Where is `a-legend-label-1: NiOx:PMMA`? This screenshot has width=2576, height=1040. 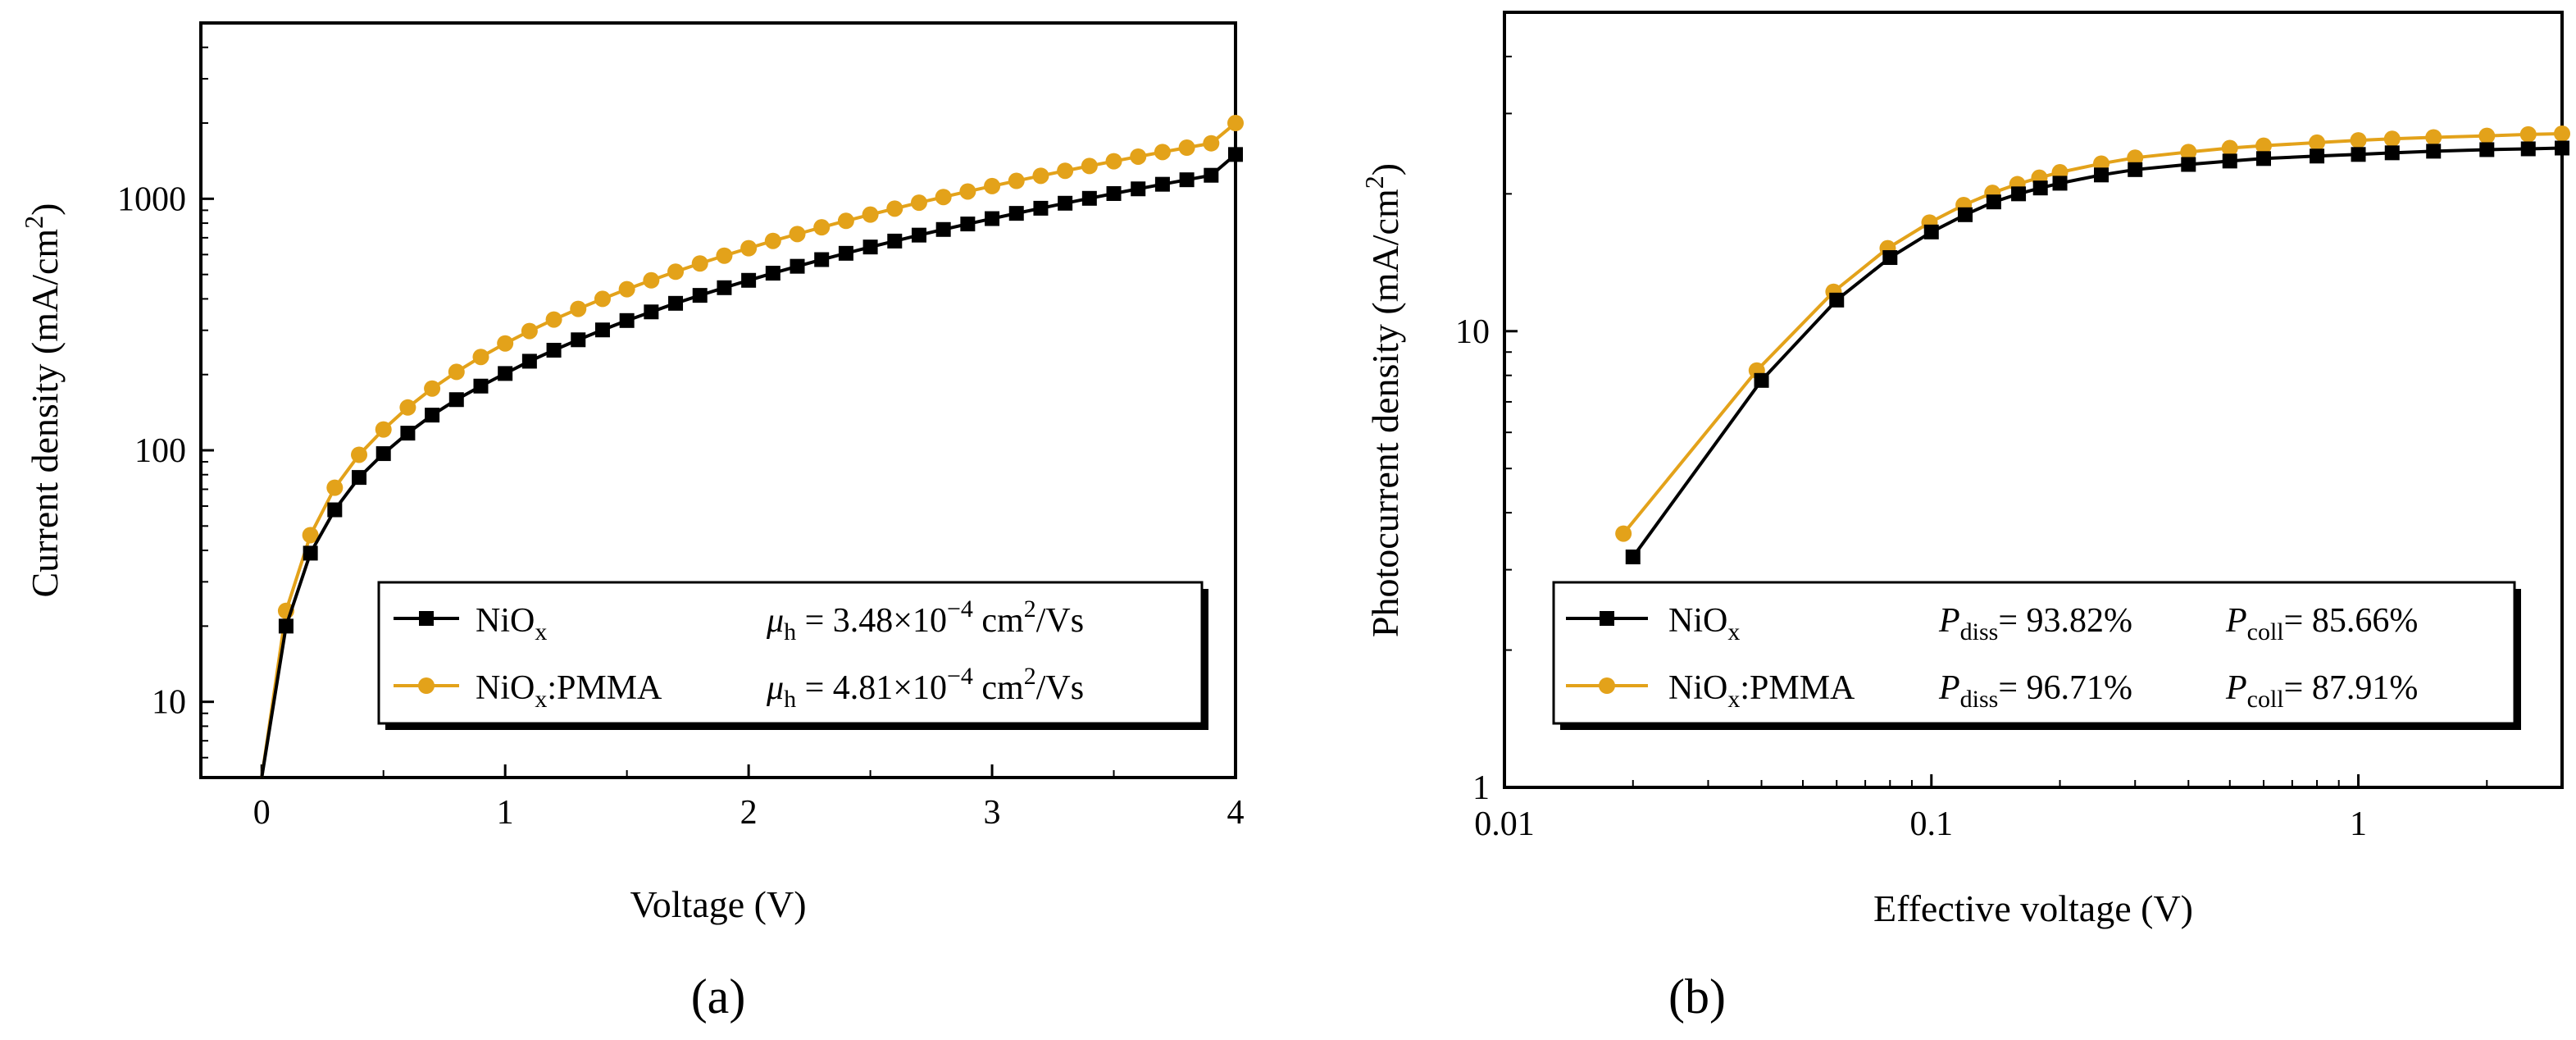
a-legend-label-1: NiOx:PMMA is located at coordinates (569, 691).